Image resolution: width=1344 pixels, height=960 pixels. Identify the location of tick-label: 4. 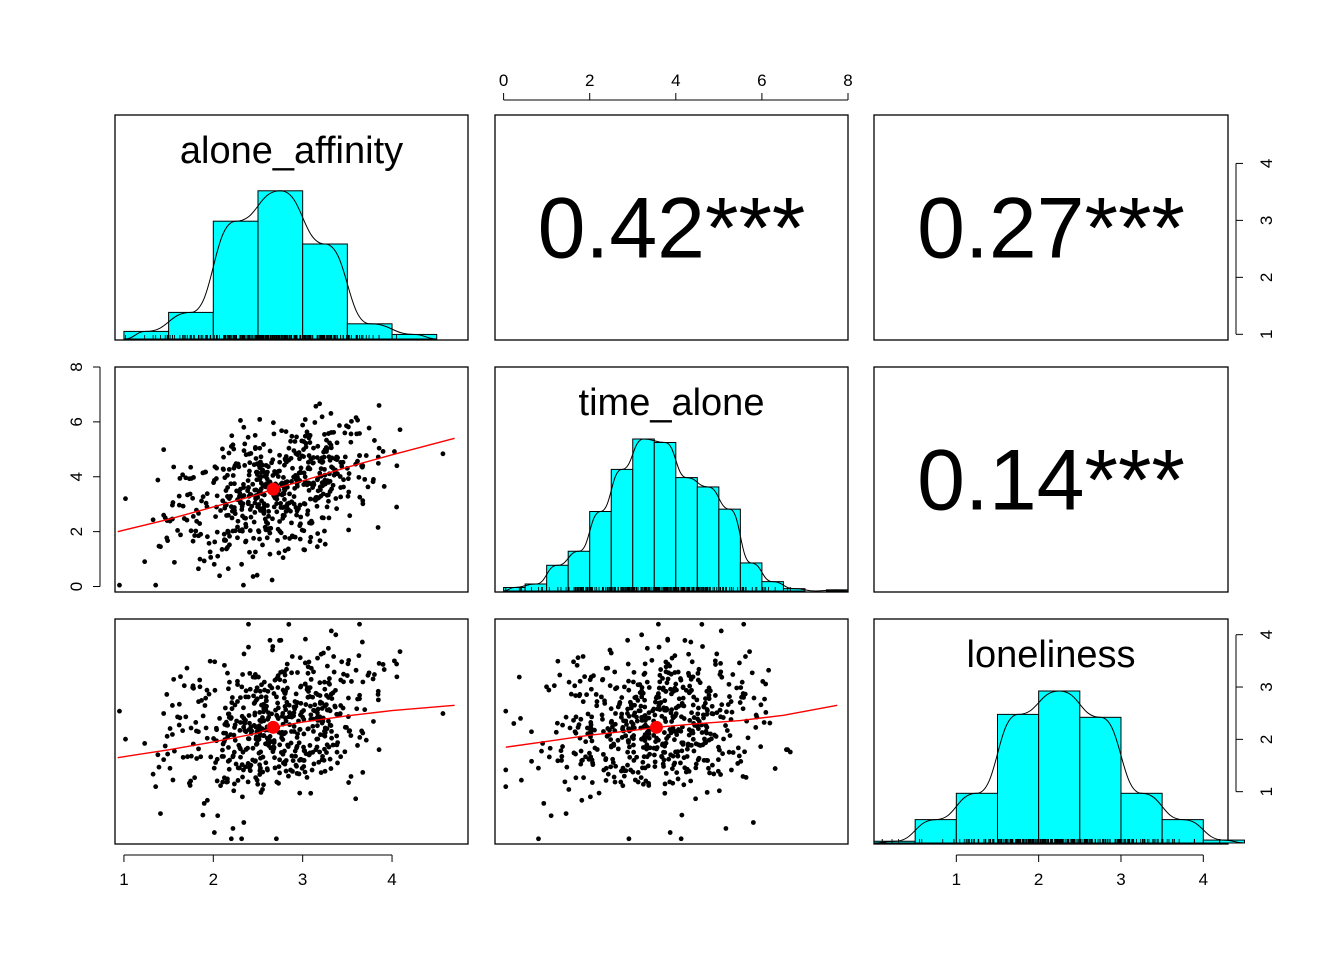
(76, 476).